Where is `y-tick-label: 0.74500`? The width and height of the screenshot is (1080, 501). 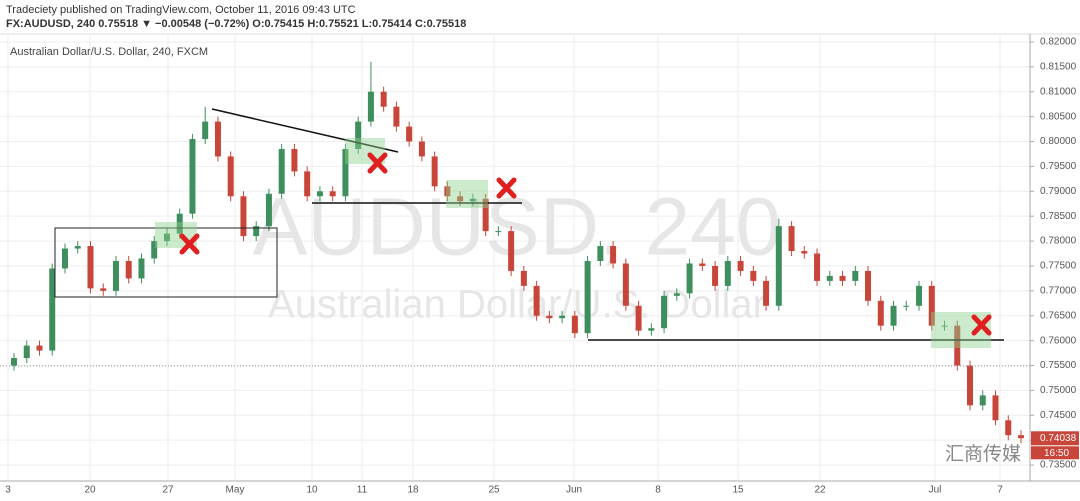
y-tick-label: 0.74500 is located at coordinates (1058, 415).